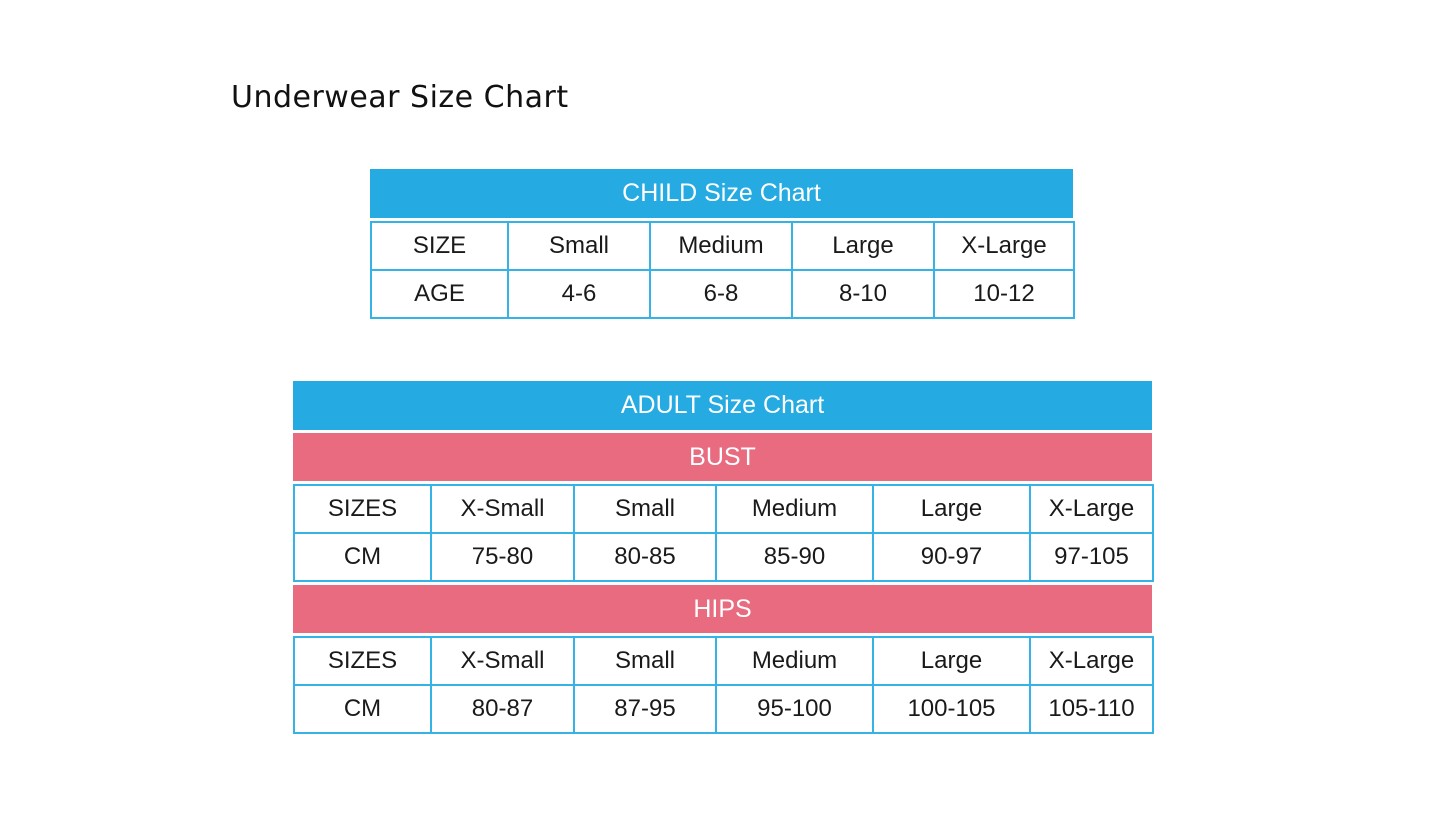 This screenshot has height=813, width=1445. What do you see at coordinates (721, 193) in the screenshot?
I see `child-chart-title: CHILD Size Chart` at bounding box center [721, 193].